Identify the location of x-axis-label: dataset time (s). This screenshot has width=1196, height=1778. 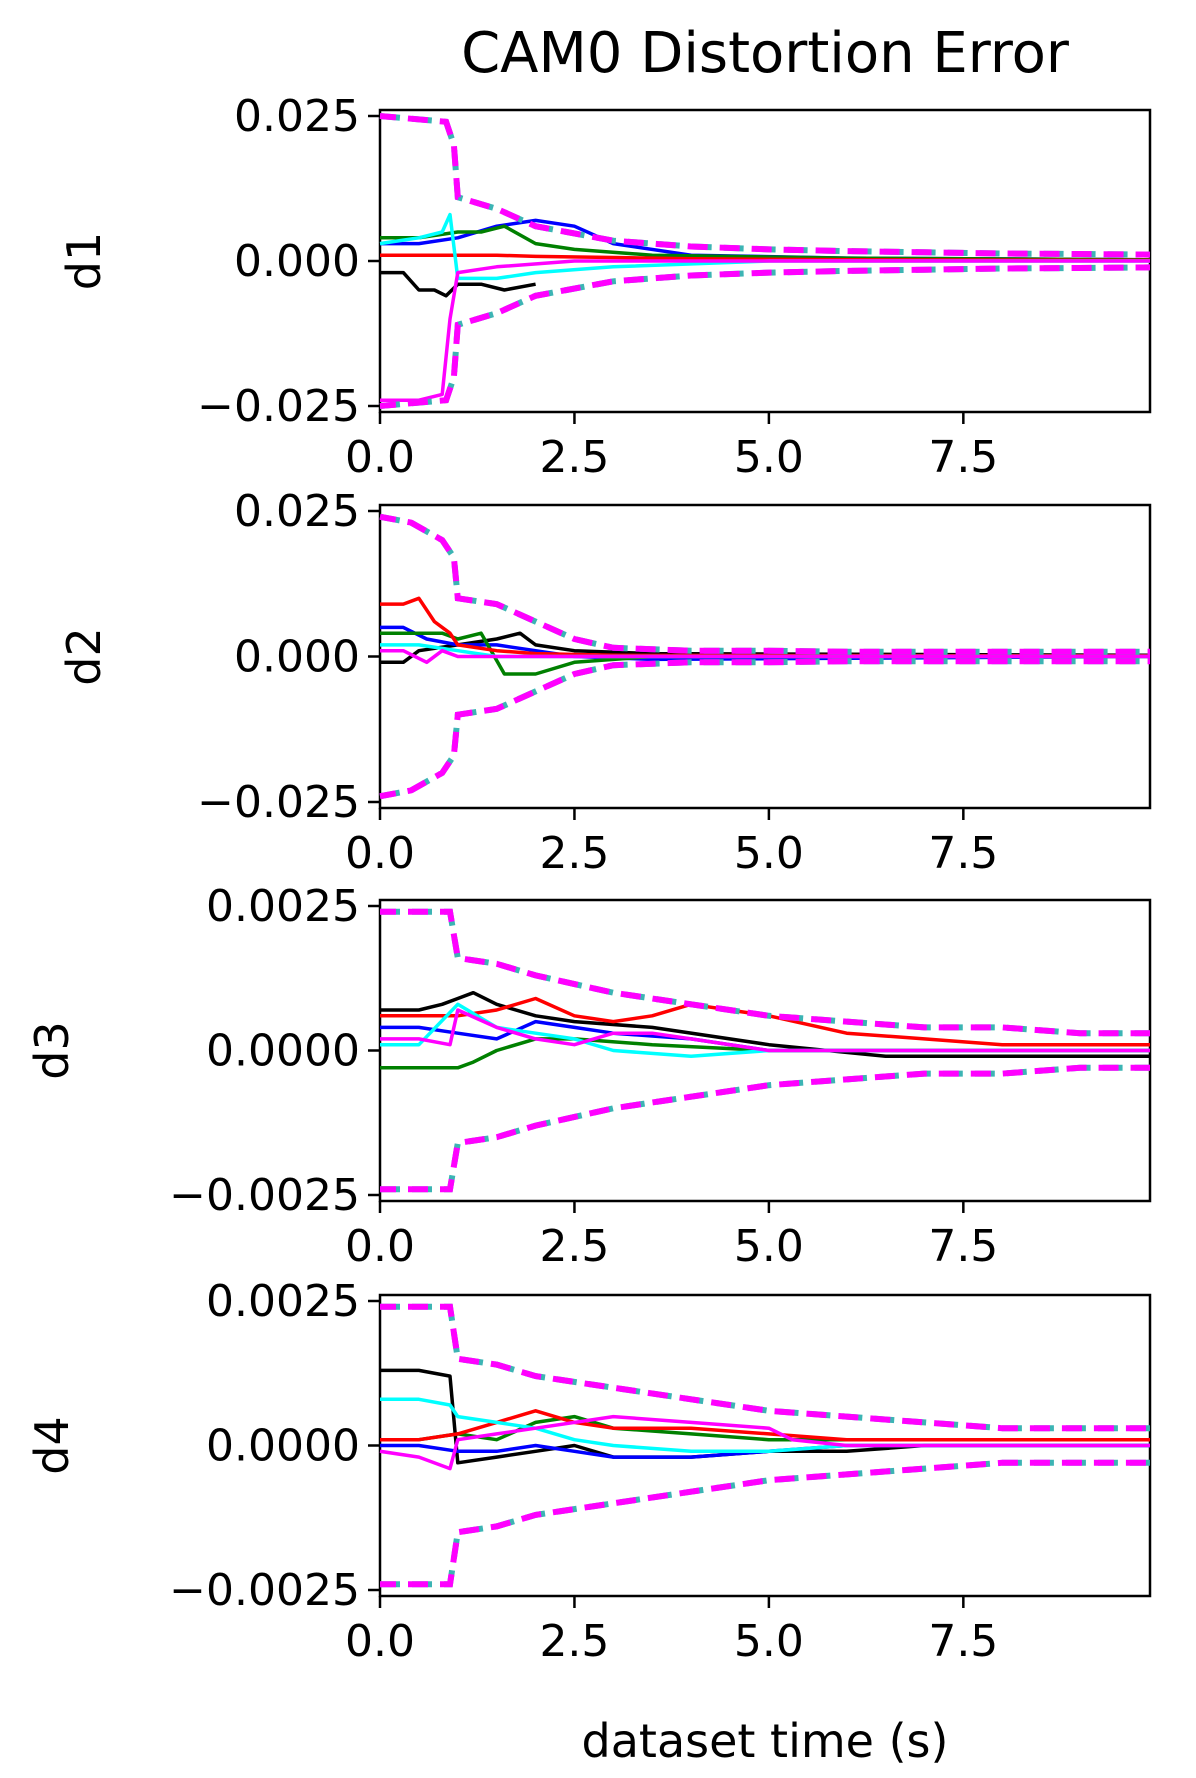
(765, 1741).